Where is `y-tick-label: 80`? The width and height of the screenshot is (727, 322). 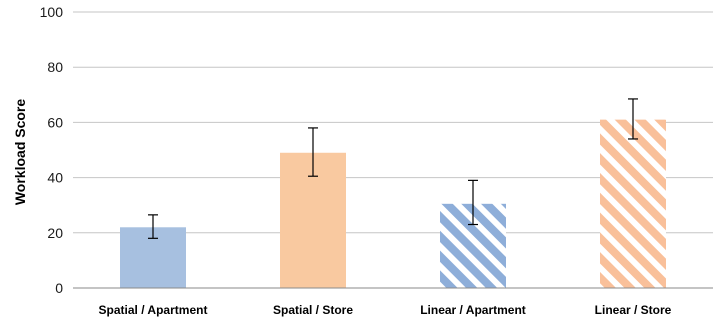
y-tick-label: 80 is located at coordinates (55, 67).